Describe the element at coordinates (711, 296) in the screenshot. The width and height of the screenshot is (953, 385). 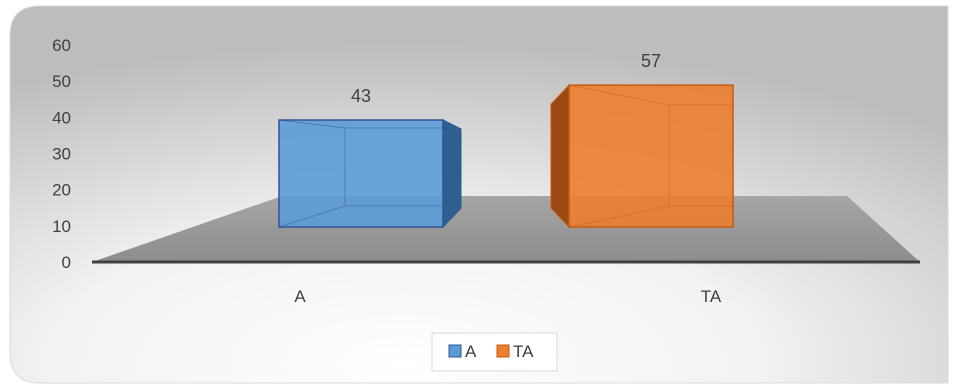
I see `category-label-ta: TA` at that location.